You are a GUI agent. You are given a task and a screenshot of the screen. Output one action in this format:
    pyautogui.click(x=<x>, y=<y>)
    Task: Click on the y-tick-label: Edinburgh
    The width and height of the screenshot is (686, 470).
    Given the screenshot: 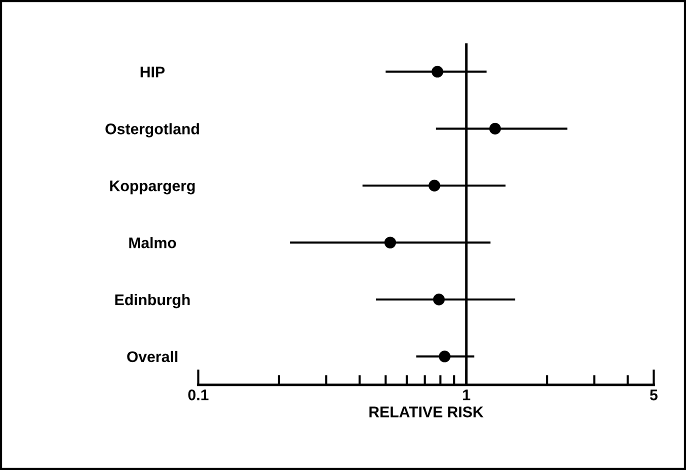 What is the action you would take?
    pyautogui.click(x=152, y=301)
    